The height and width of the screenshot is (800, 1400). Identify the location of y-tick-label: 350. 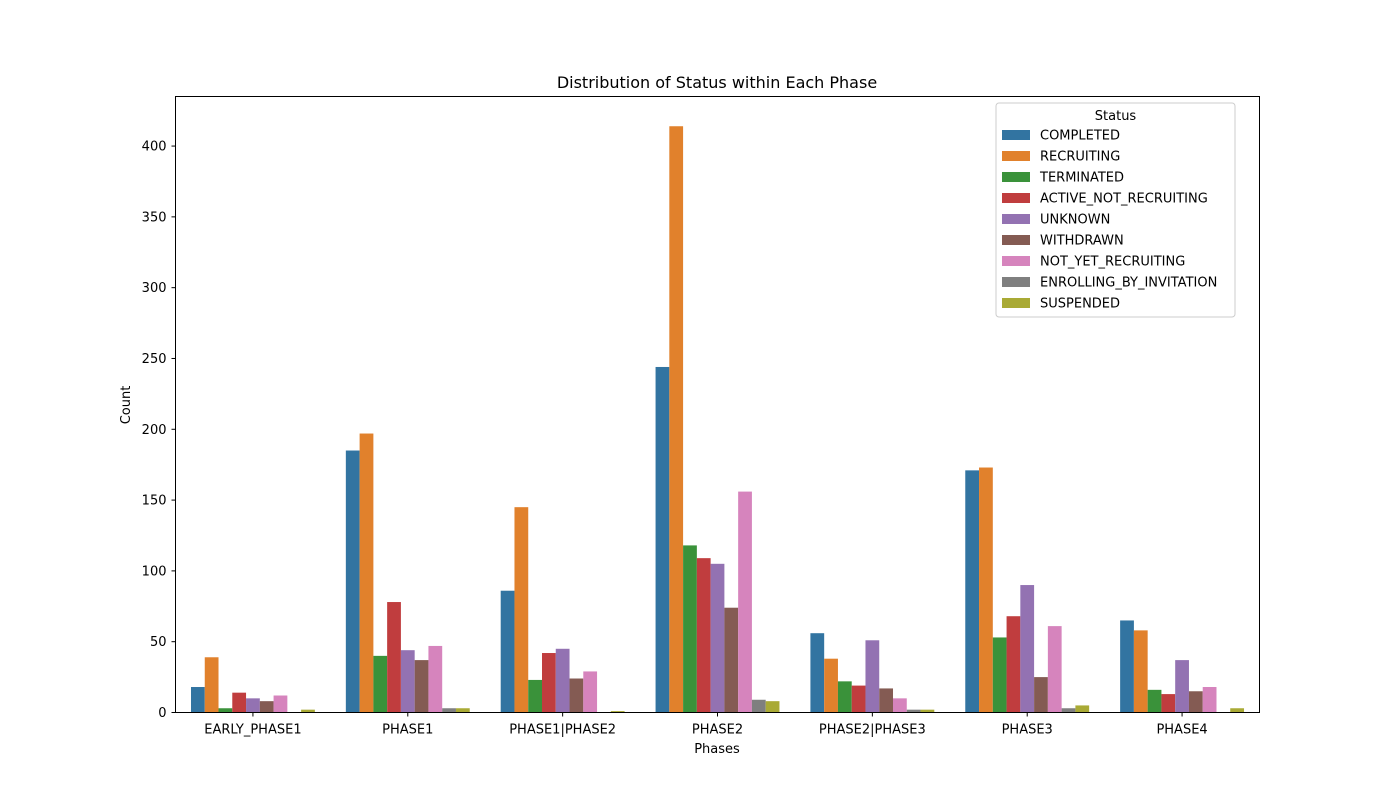
(154, 217).